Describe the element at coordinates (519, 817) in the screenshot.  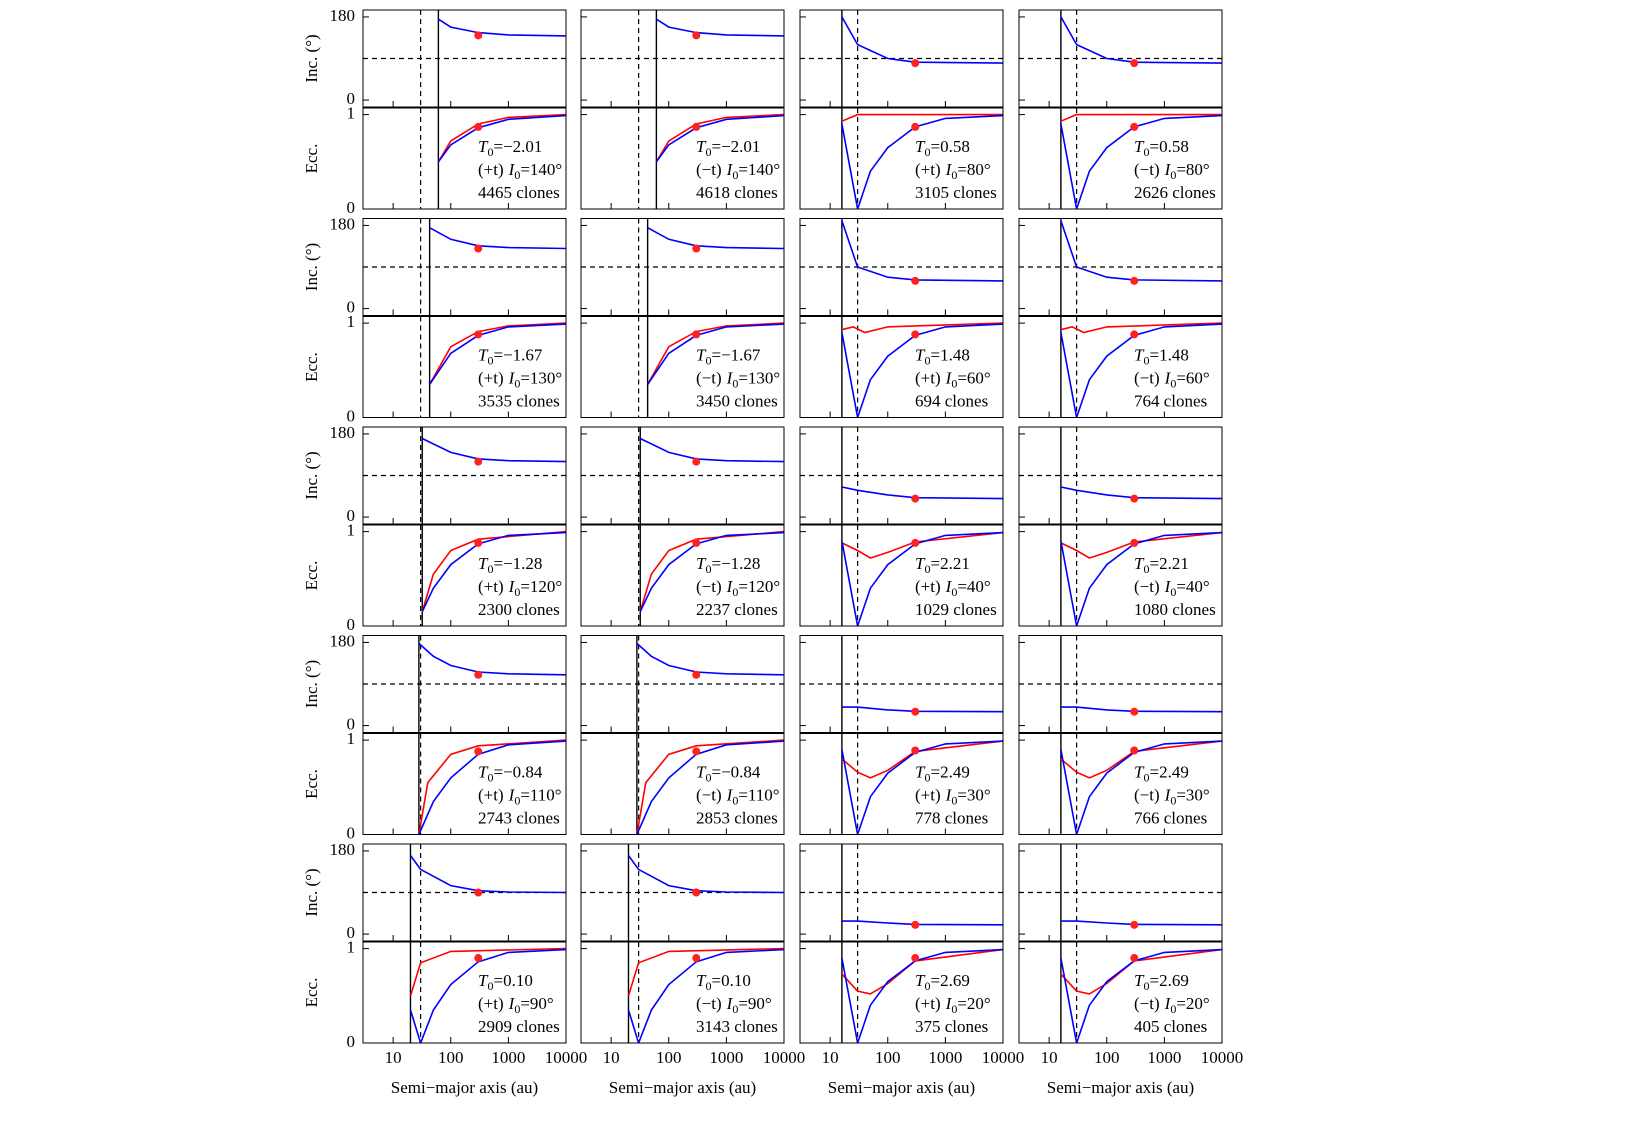
I see `annotation: 2743 clones` at that location.